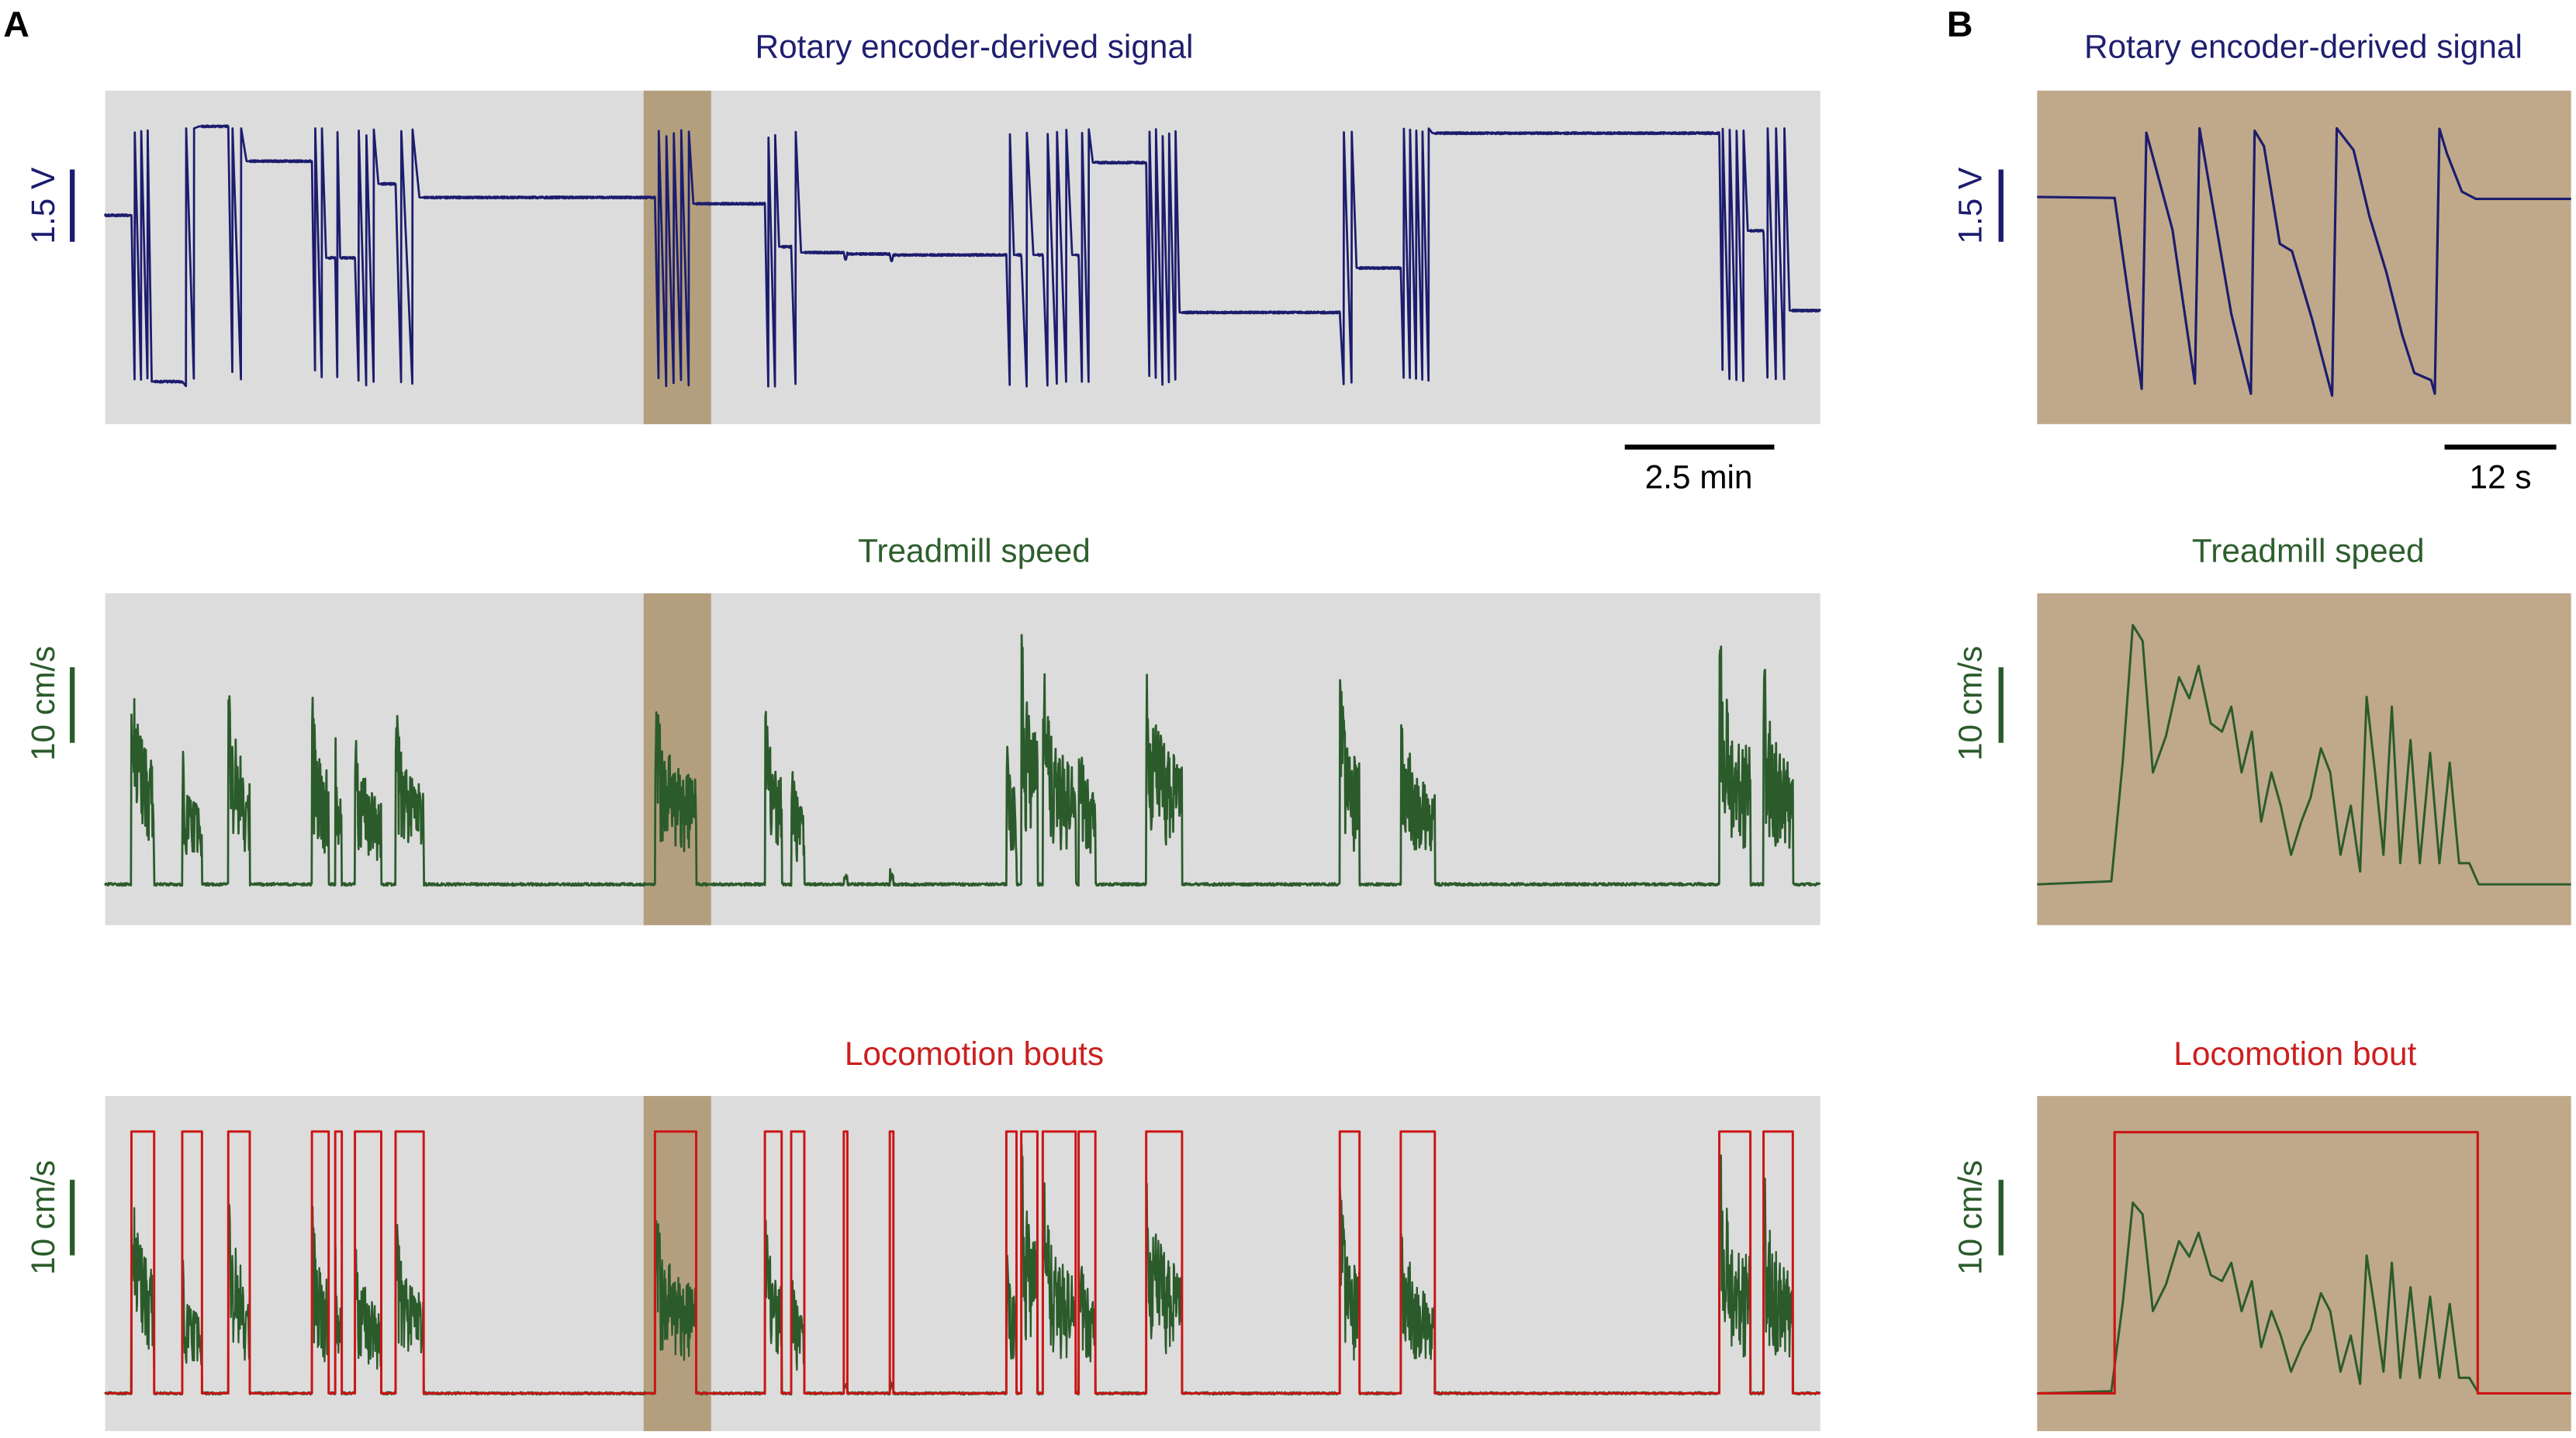 Image resolution: width=2576 pixels, height=1438 pixels. What do you see at coordinates (43, 1217) in the screenshot?
I see `scalebar-a-bout-label: 10 cm/s` at bounding box center [43, 1217].